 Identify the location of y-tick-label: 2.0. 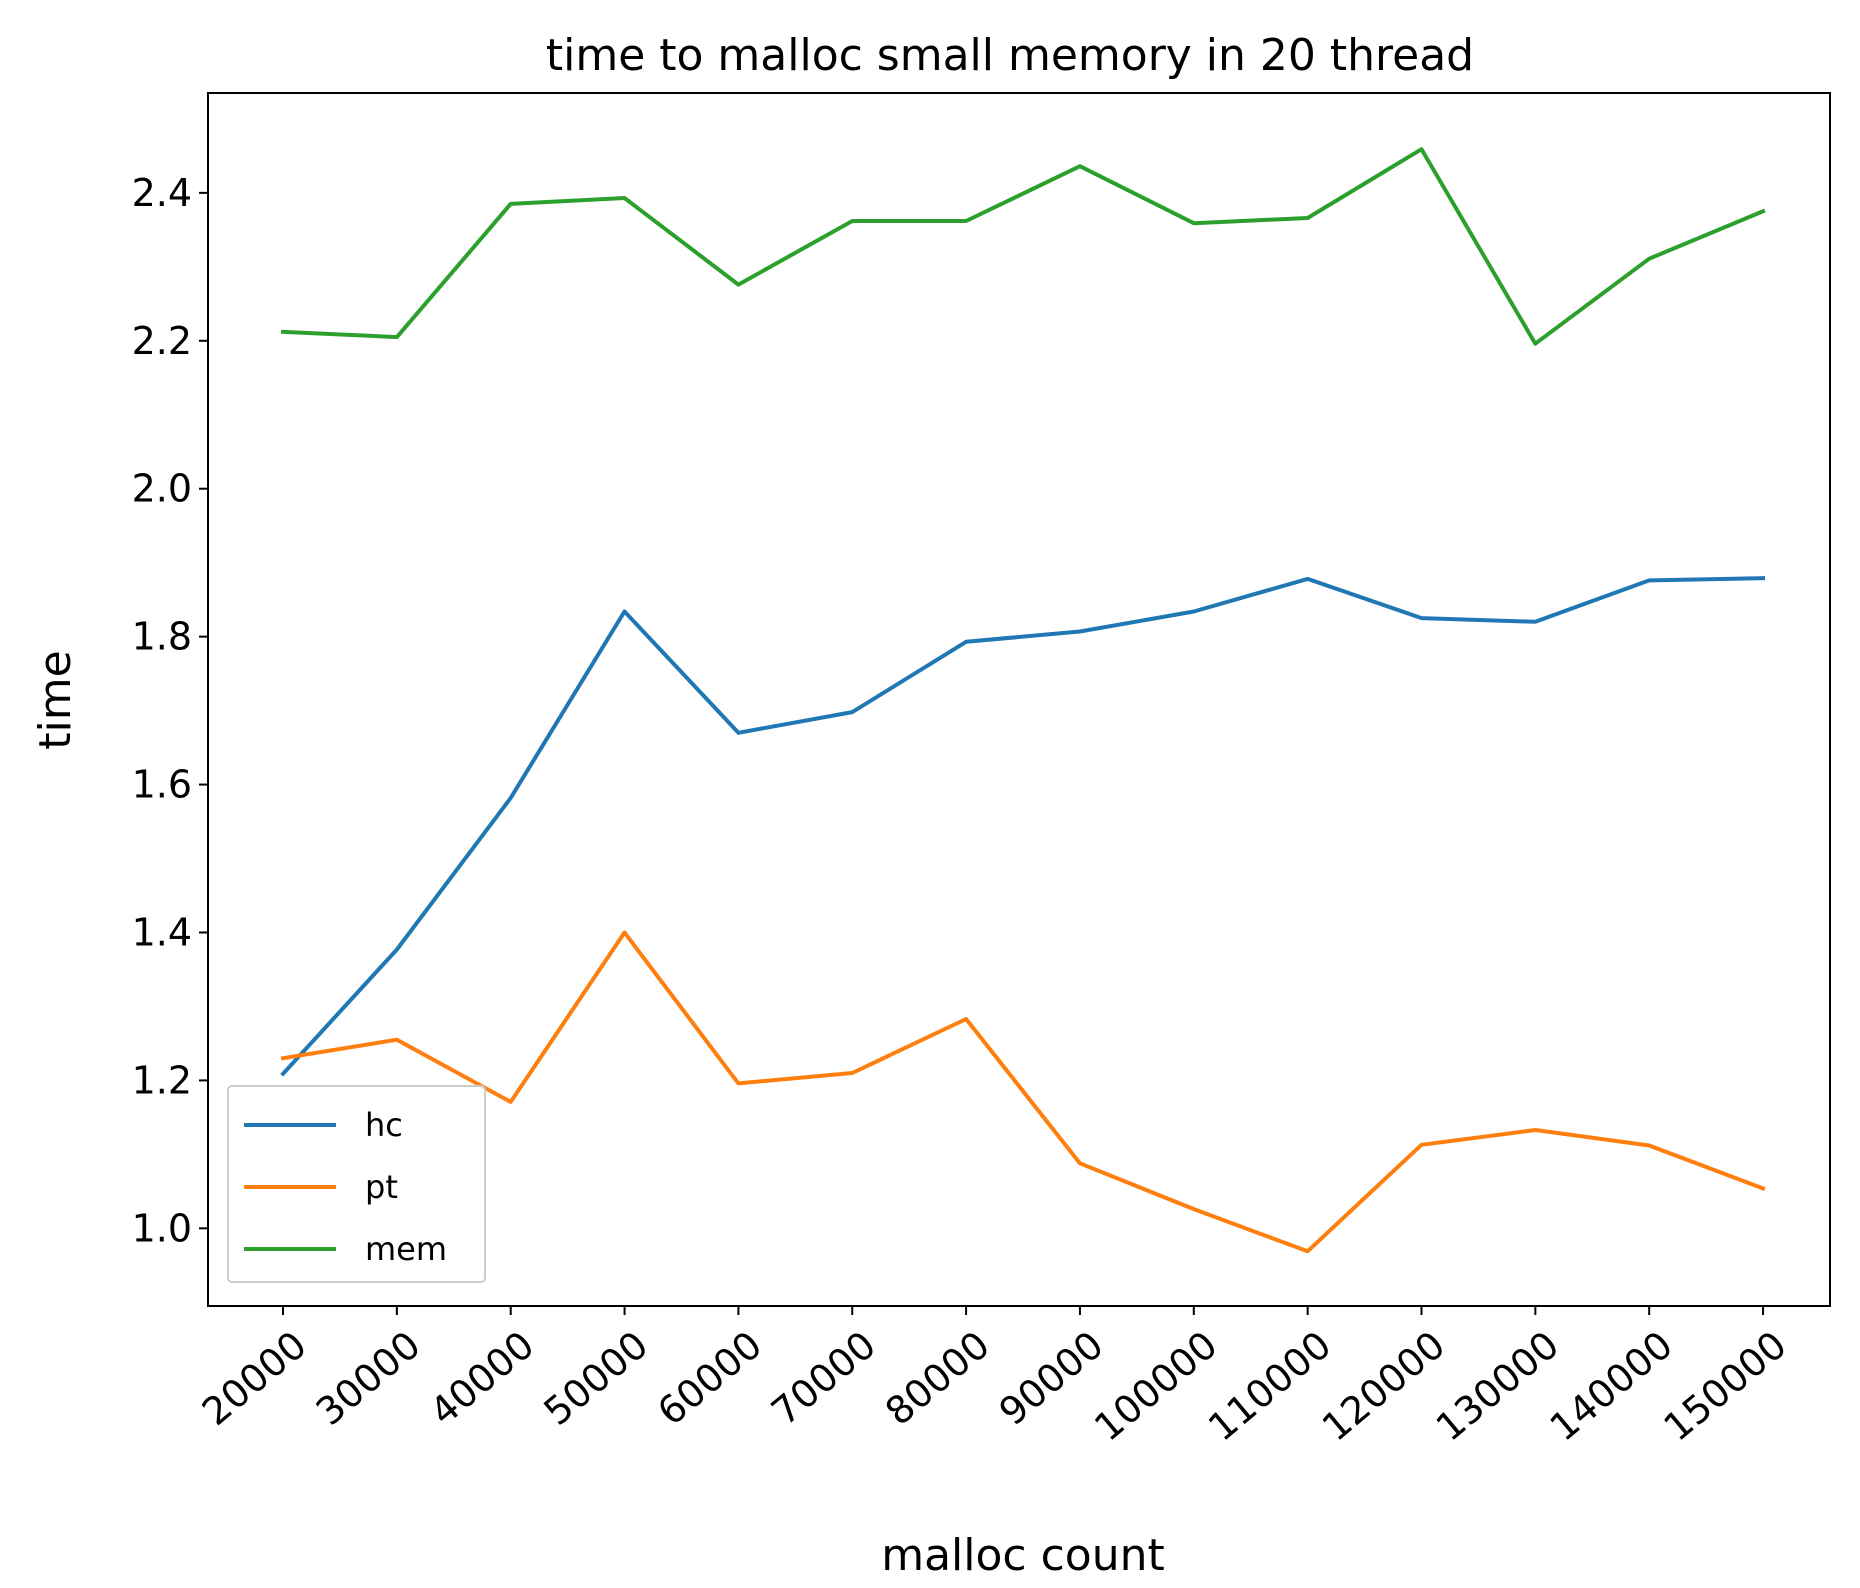
(162, 489).